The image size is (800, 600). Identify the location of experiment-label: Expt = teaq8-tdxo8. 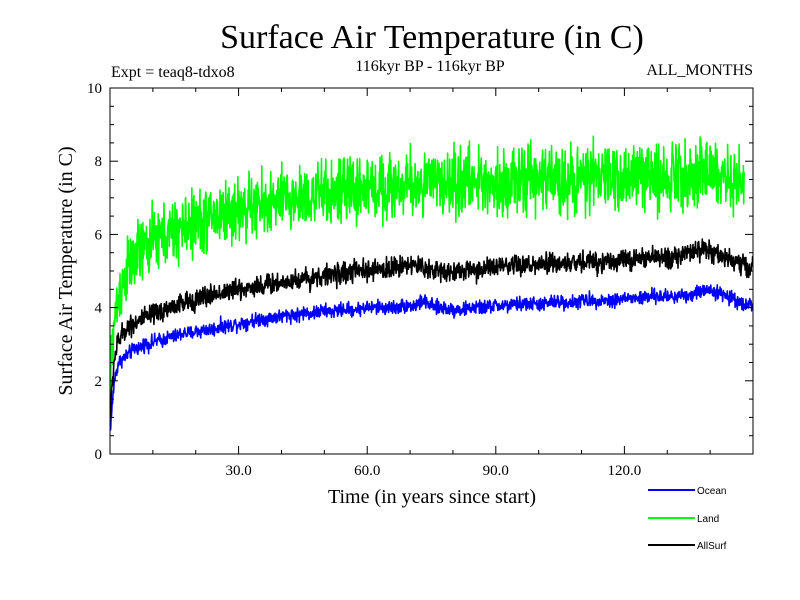
(173, 72).